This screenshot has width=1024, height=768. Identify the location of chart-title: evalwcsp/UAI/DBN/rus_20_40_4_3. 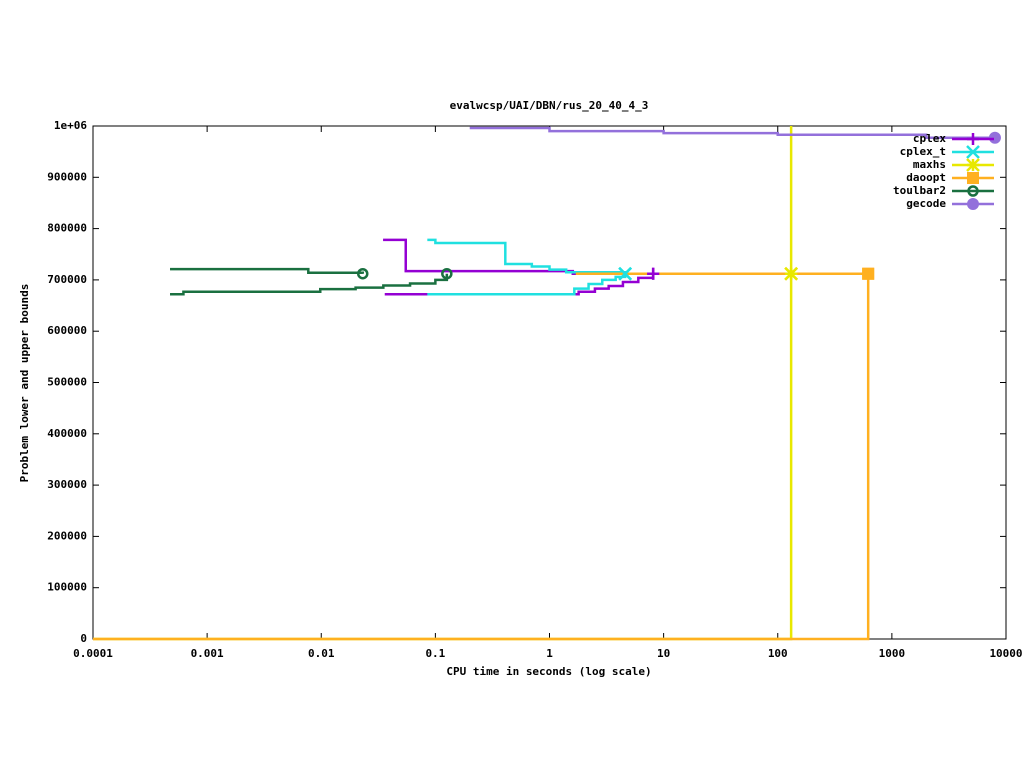
(549, 105).